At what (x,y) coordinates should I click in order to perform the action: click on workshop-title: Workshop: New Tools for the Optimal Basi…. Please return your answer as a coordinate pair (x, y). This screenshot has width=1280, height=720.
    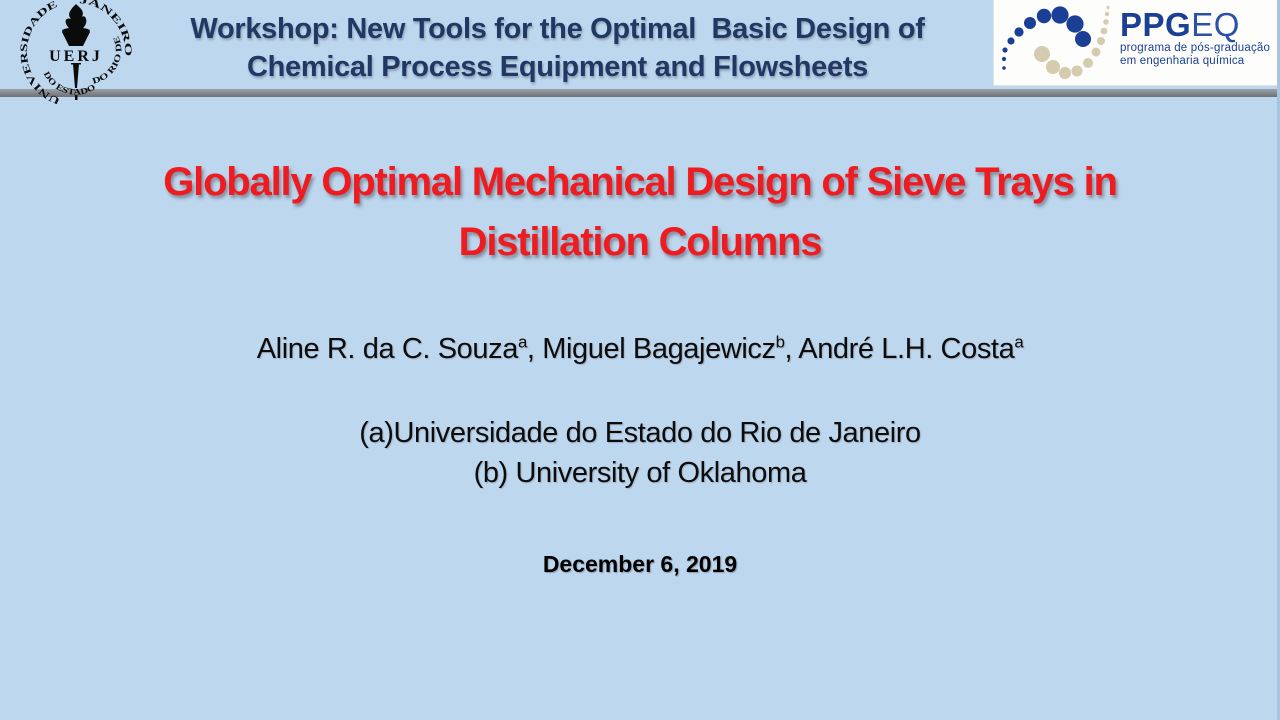
    Looking at the image, I should click on (557, 48).